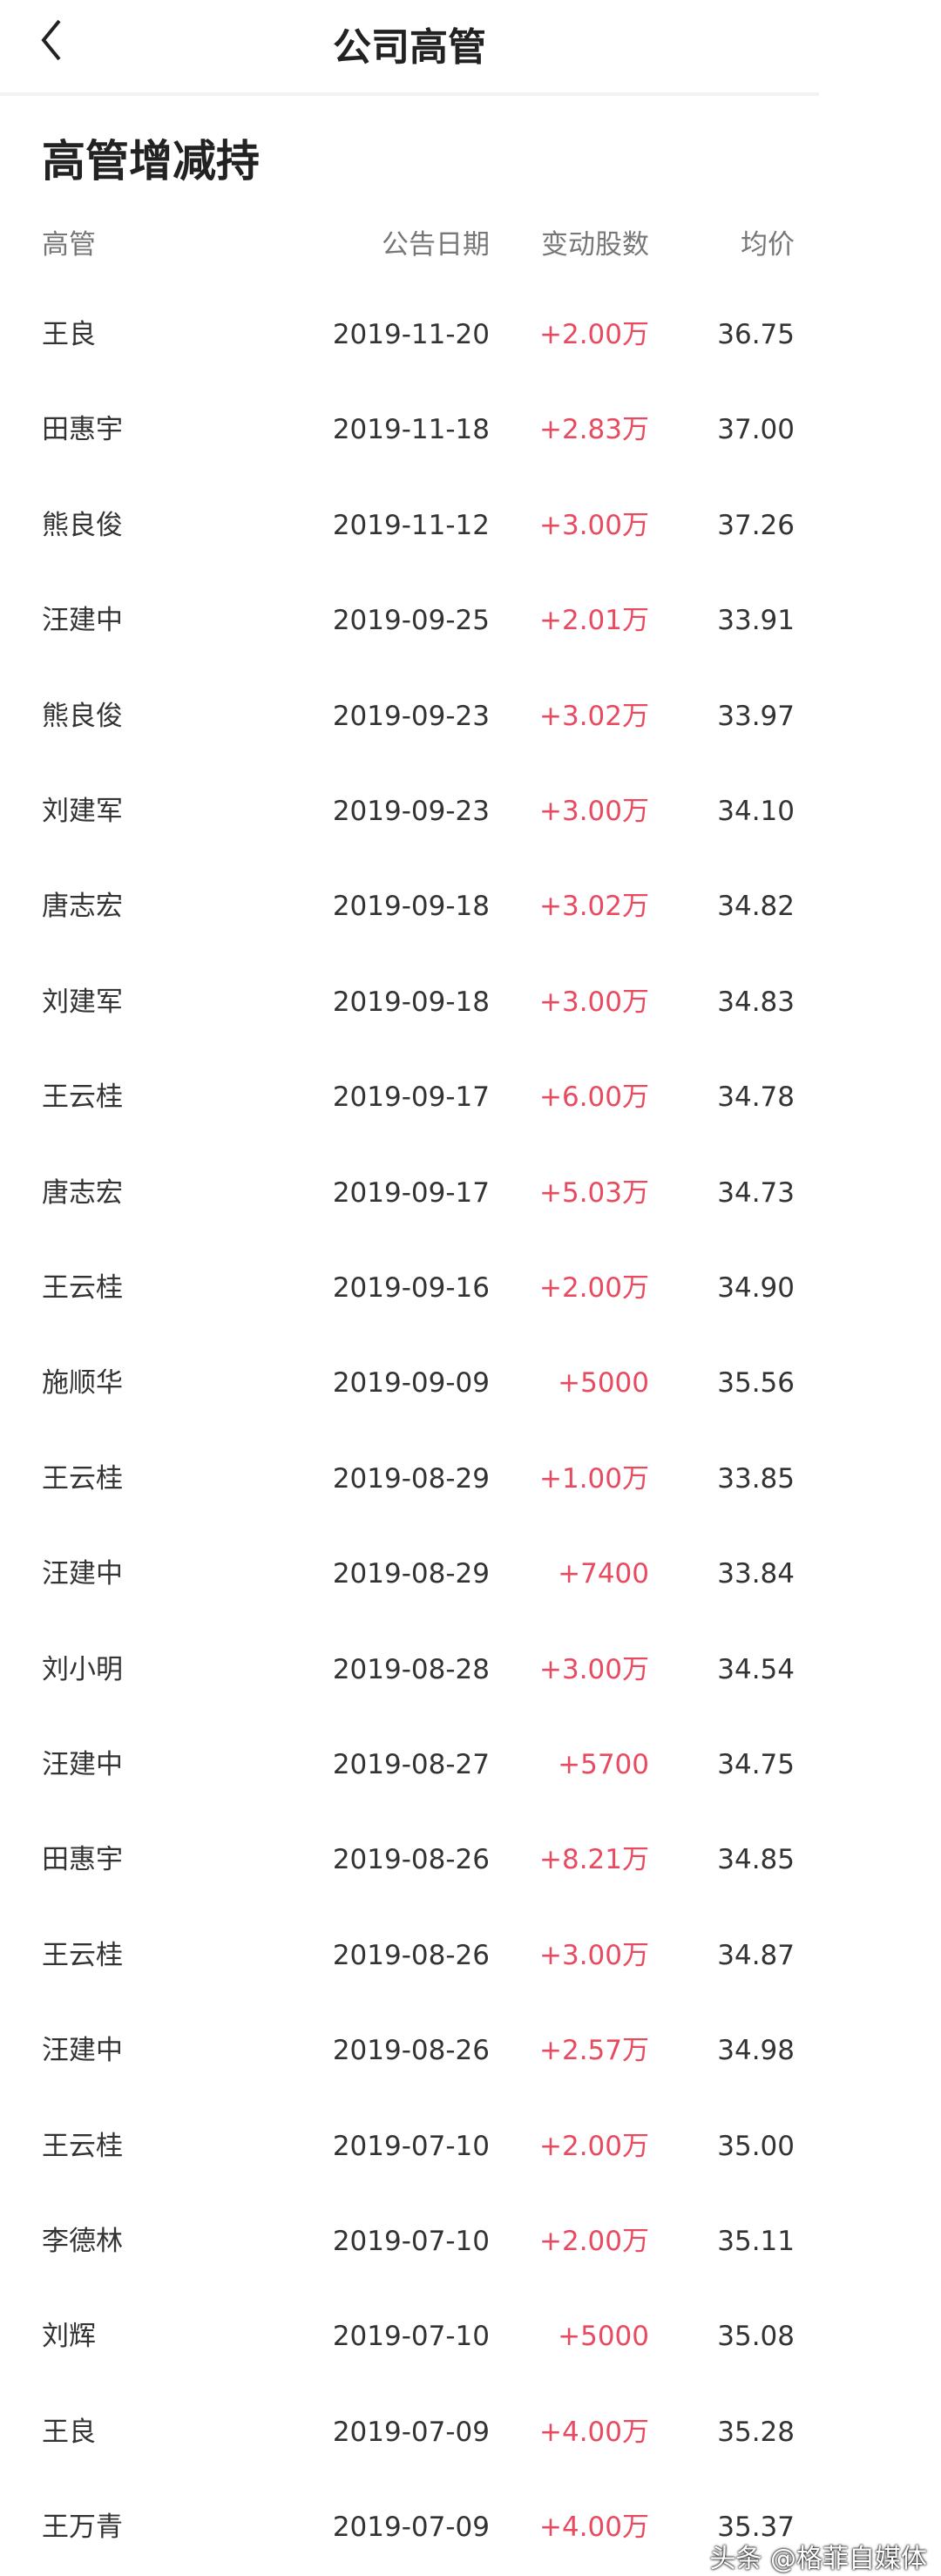 This screenshot has height=2576, width=941. Describe the element at coordinates (604, 1574) in the screenshot. I see `change-cell: +7400` at that location.